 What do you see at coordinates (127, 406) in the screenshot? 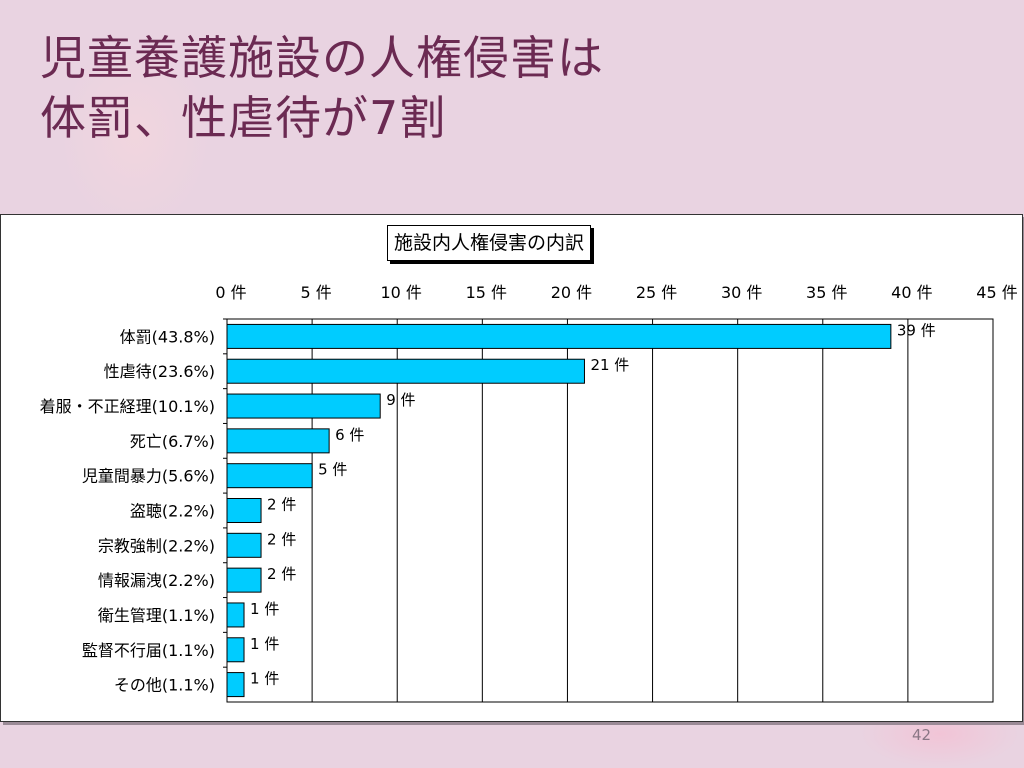
I see `category-label: 着服・不正経理(10.1%)` at bounding box center [127, 406].